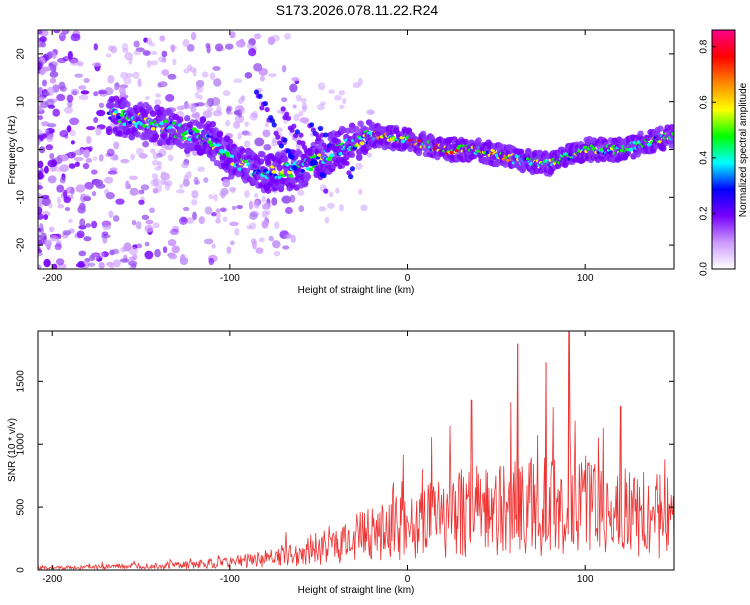  Describe the element at coordinates (585, 579) in the screenshot. I see `x-tick-label: 100` at that location.